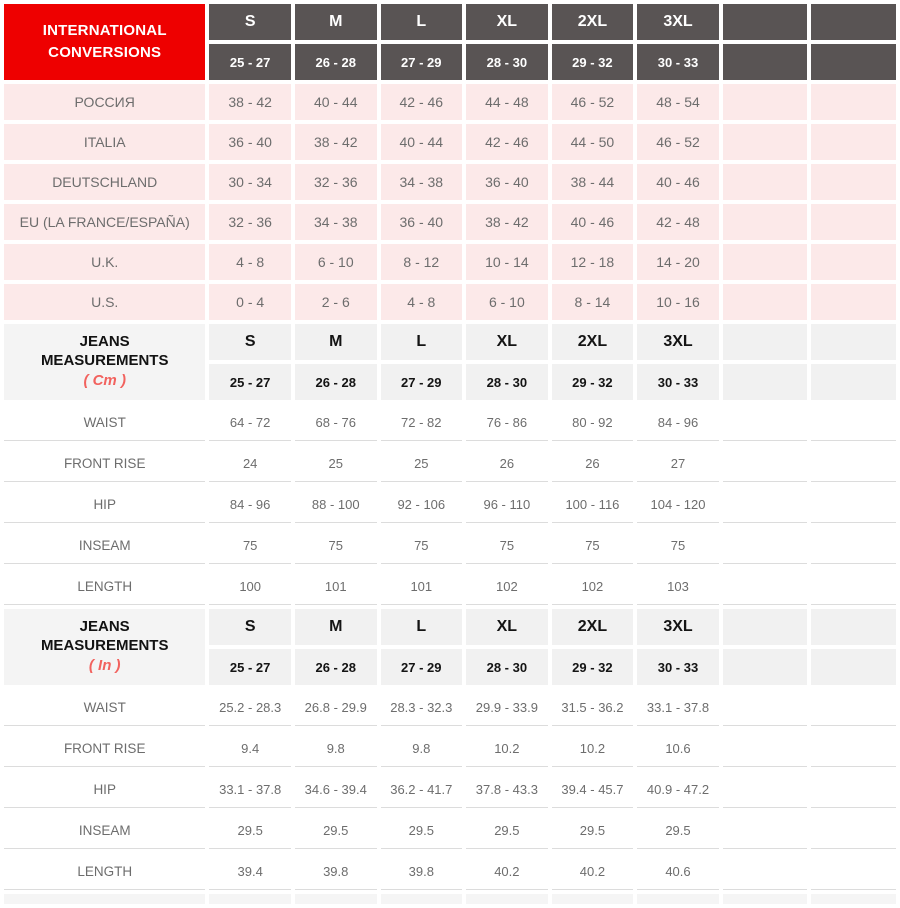 The height and width of the screenshot is (908, 900). Describe the element at coordinates (678, 102) in the screenshot. I see `value-cell: 48 - 54` at that location.